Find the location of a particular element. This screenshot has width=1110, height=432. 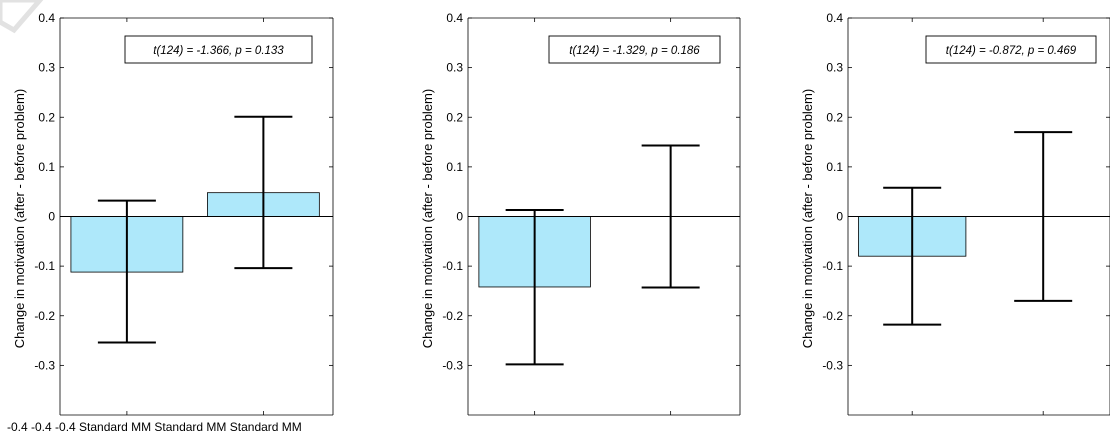

stats-annotation: t(124) = -0.872, p = 0.469 is located at coordinates (1011, 49).